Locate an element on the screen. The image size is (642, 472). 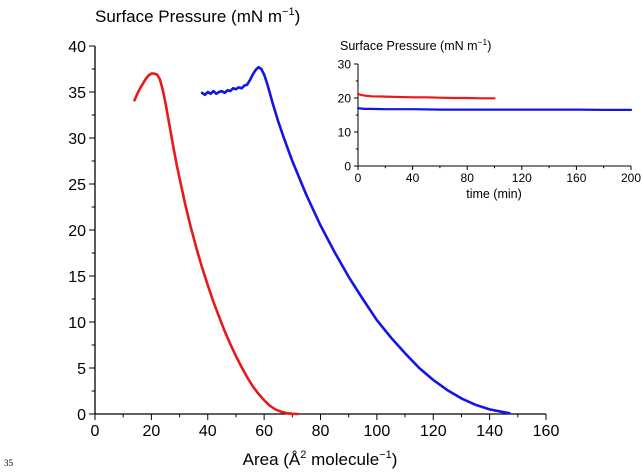
inset-y-tick-label: 30 is located at coordinates (345, 64).